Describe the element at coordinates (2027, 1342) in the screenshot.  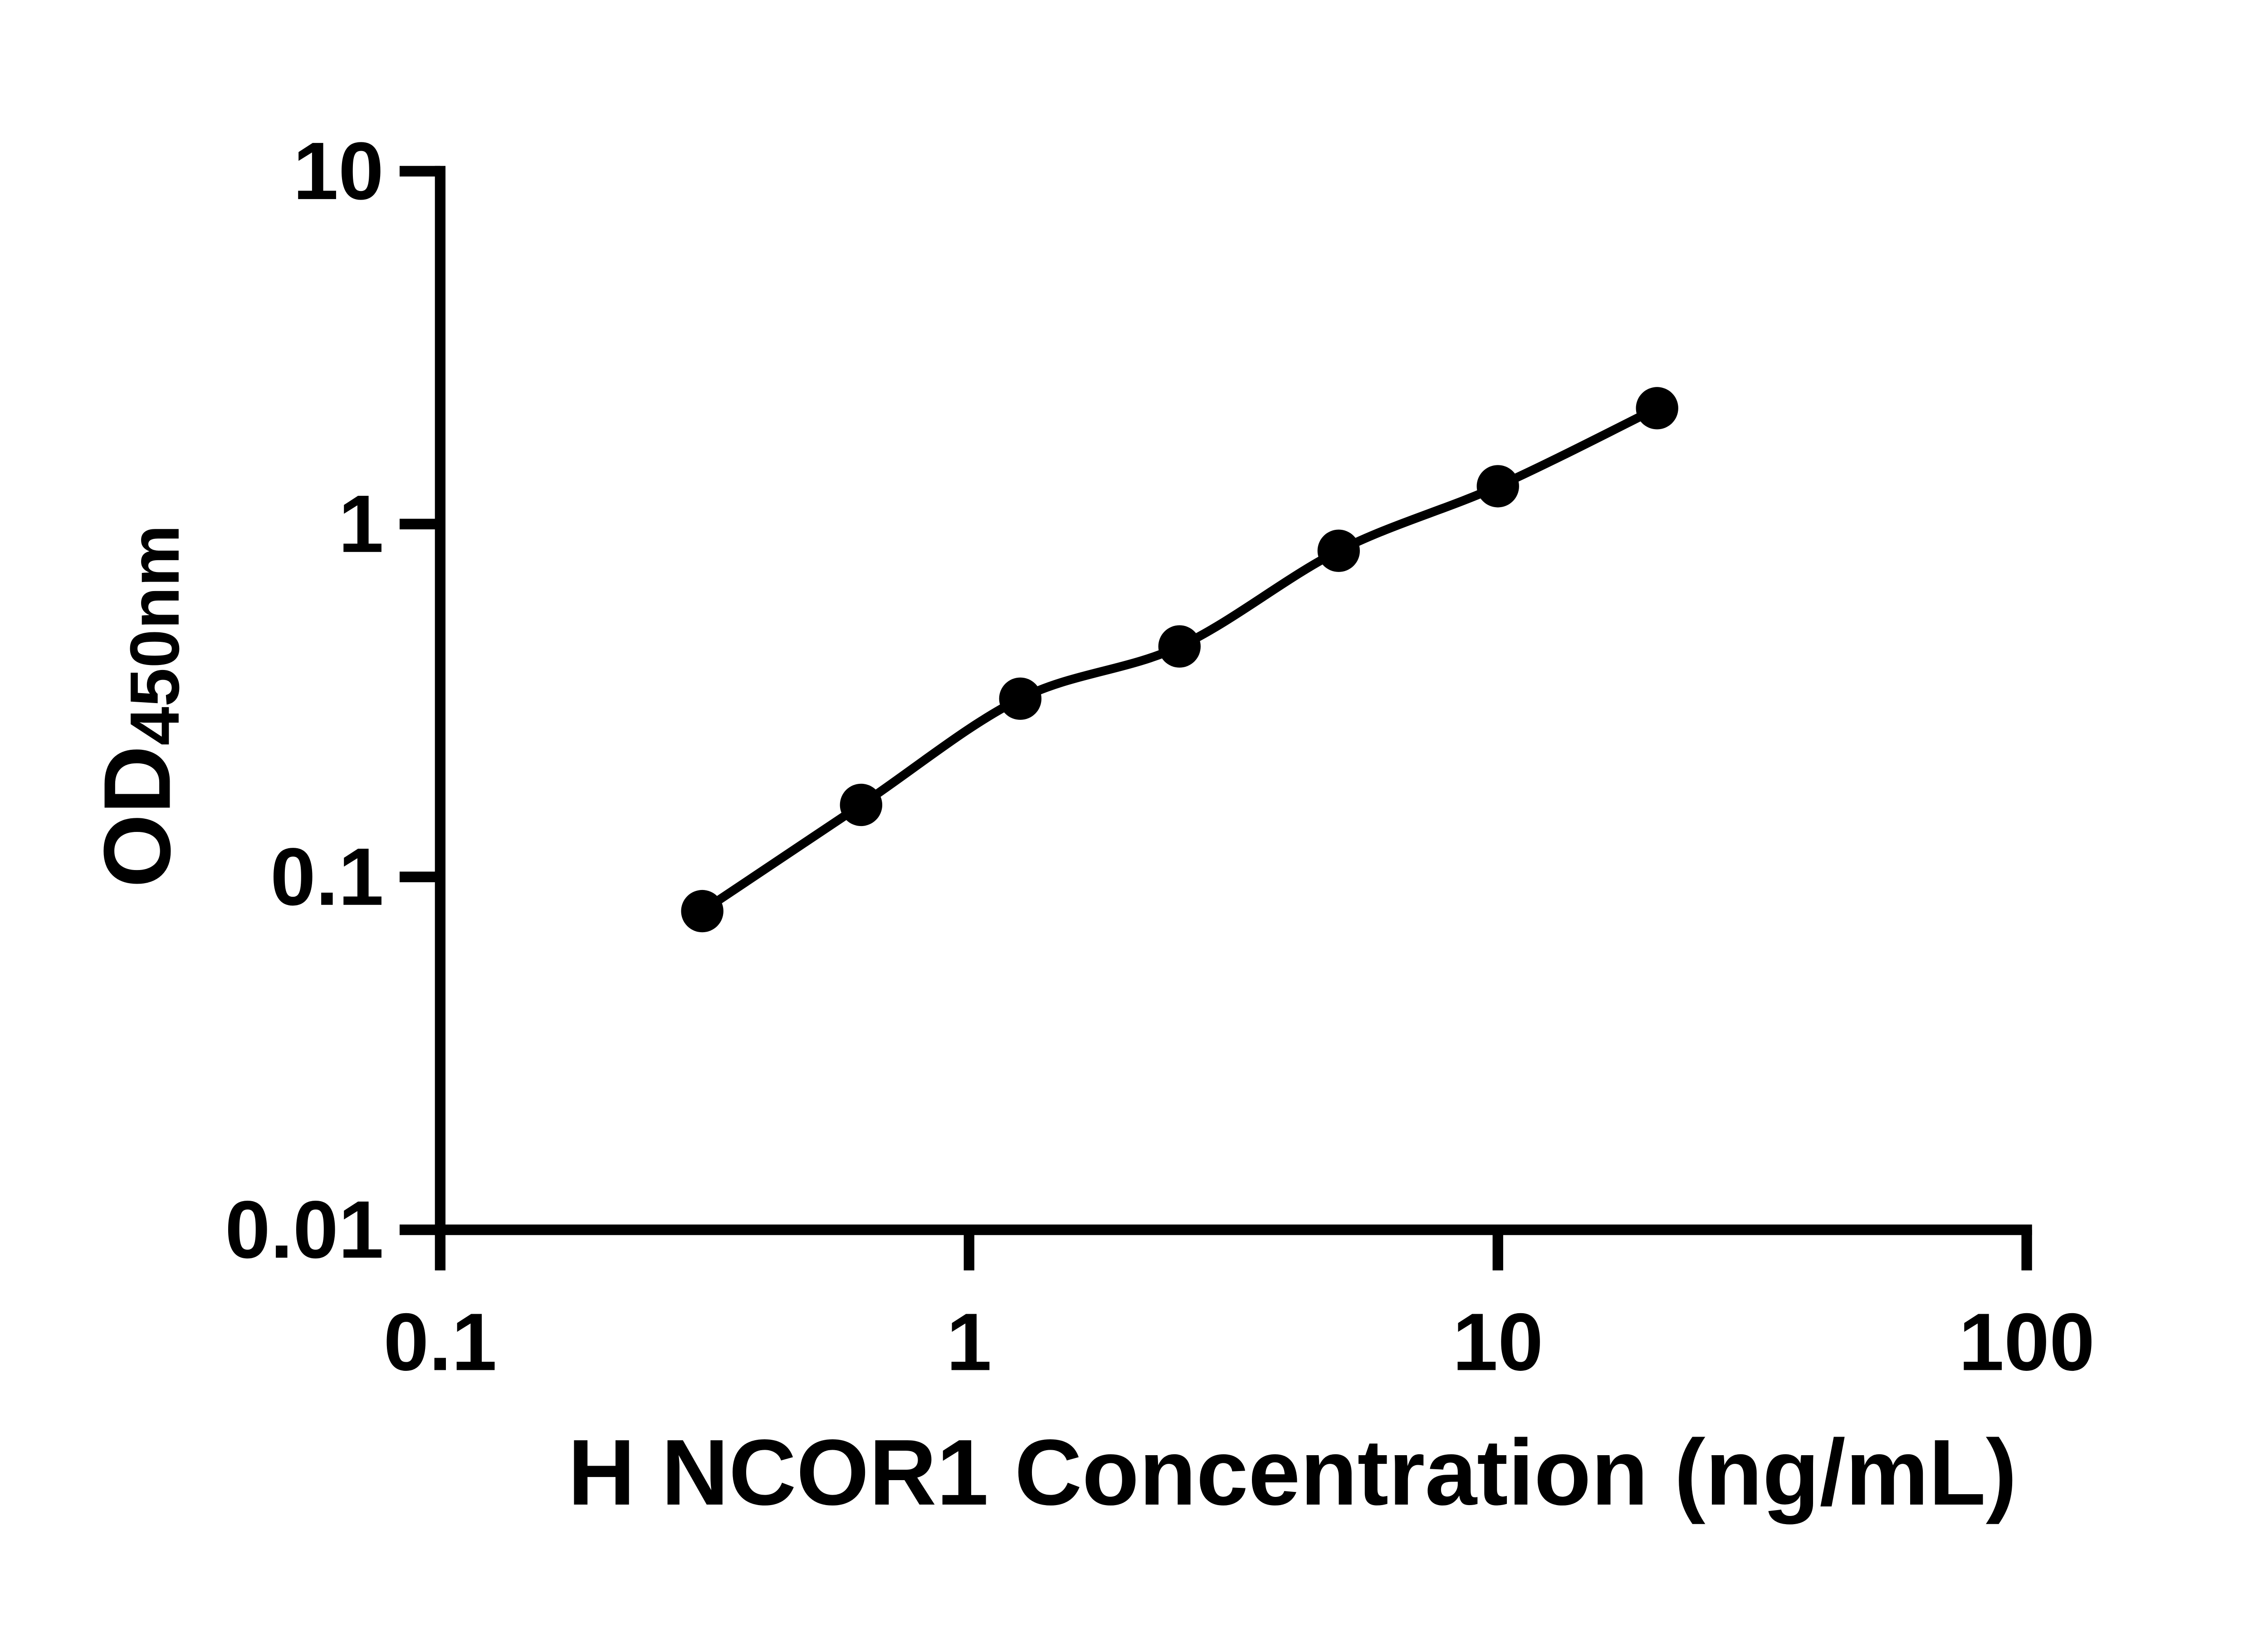
I see `x-tick-label-100: 100` at that location.